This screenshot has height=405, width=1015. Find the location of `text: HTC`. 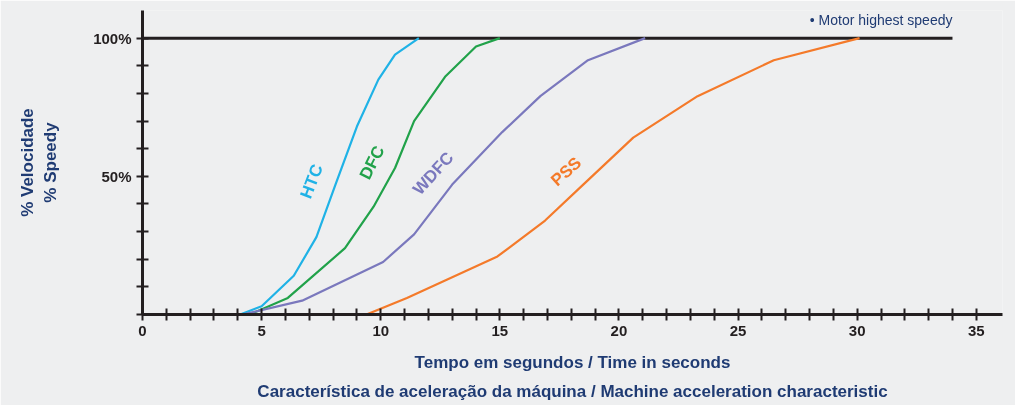

text: HTC is located at coordinates (311, 181).